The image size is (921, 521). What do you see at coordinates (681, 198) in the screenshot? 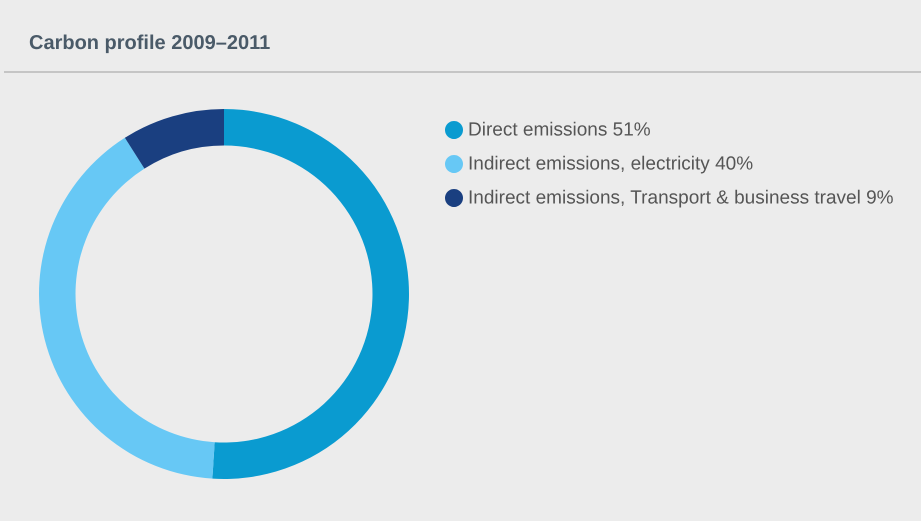
I see `legend-label: Indirect emissions, Transport & business travel 9%` at bounding box center [681, 198].